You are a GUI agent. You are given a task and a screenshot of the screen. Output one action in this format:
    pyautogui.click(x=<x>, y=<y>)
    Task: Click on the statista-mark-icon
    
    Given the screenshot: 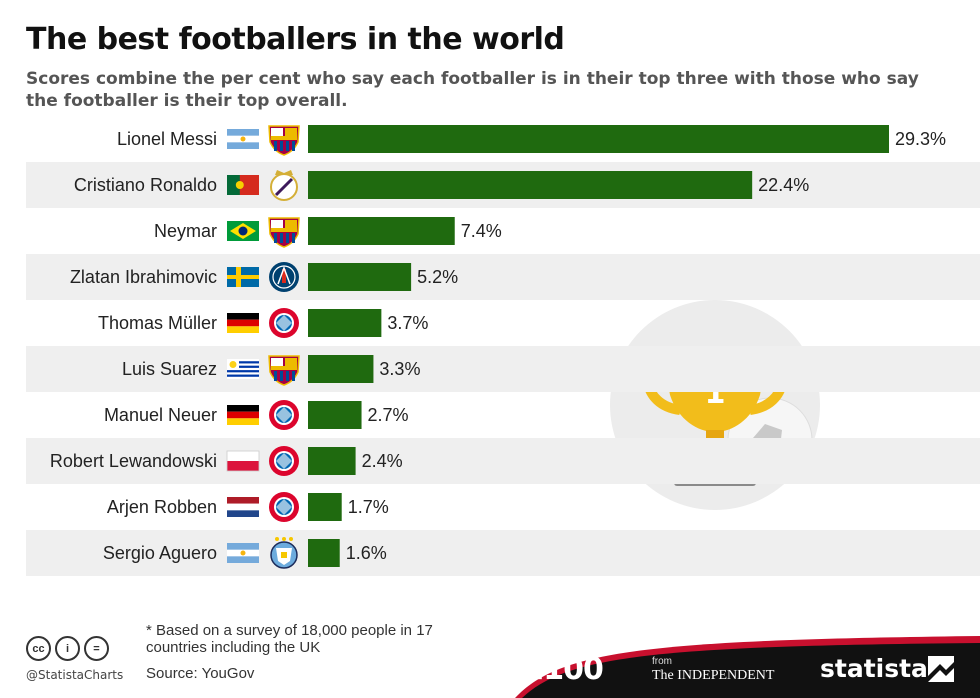 What is the action you would take?
    pyautogui.click(x=941, y=669)
    